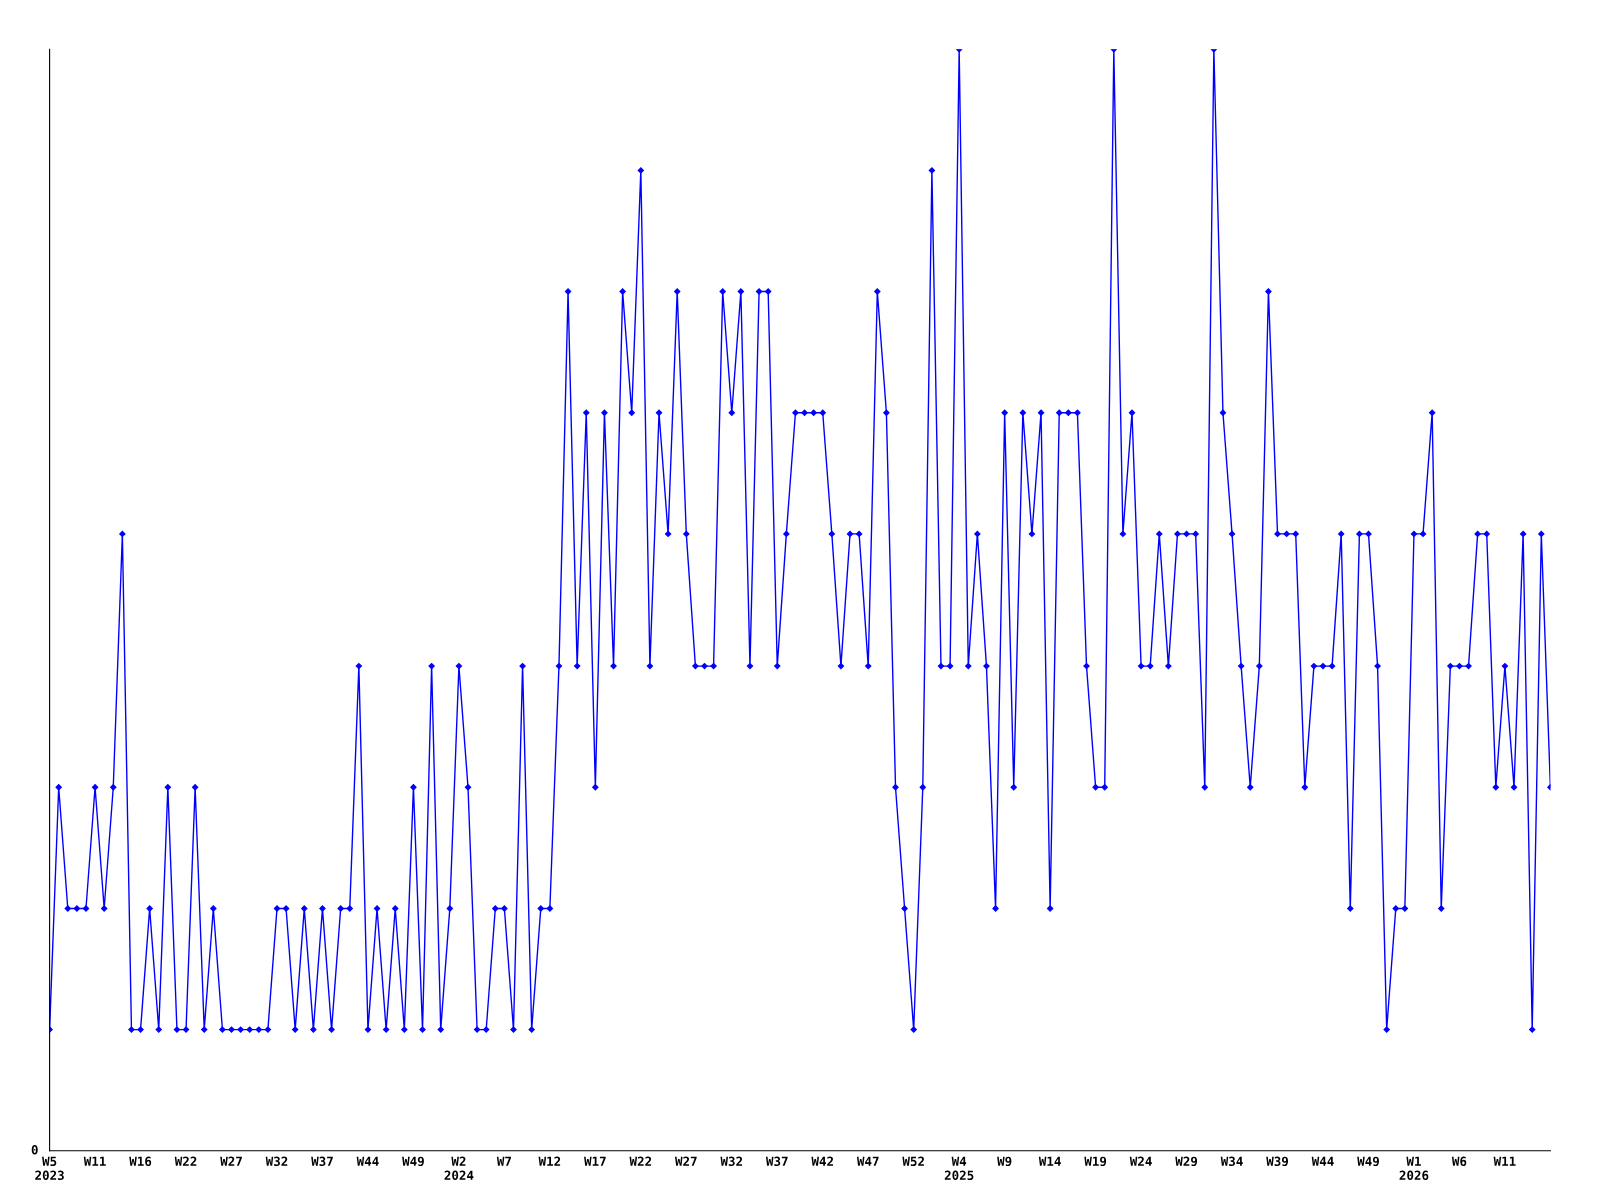 This screenshot has height=1200, width=1600. What do you see at coordinates (1277, 1161) in the screenshot?
I see `x-tick-label: W39` at bounding box center [1277, 1161].